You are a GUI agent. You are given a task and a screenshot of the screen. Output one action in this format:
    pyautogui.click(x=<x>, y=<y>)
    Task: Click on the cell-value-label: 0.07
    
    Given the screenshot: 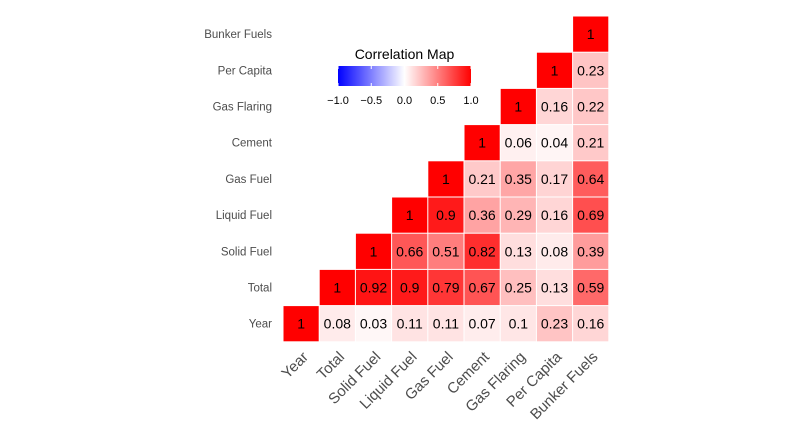 What is the action you would take?
    pyautogui.click(x=481, y=324)
    